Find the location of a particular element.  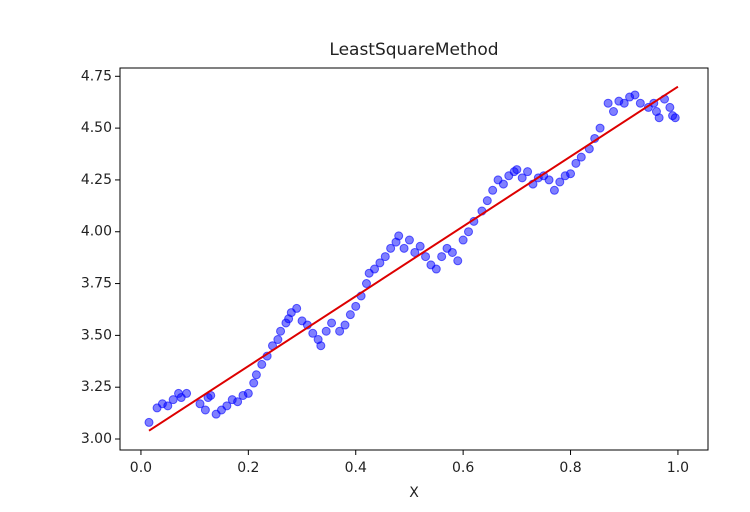

x-tick-label: 0.2 is located at coordinates (248, 468).